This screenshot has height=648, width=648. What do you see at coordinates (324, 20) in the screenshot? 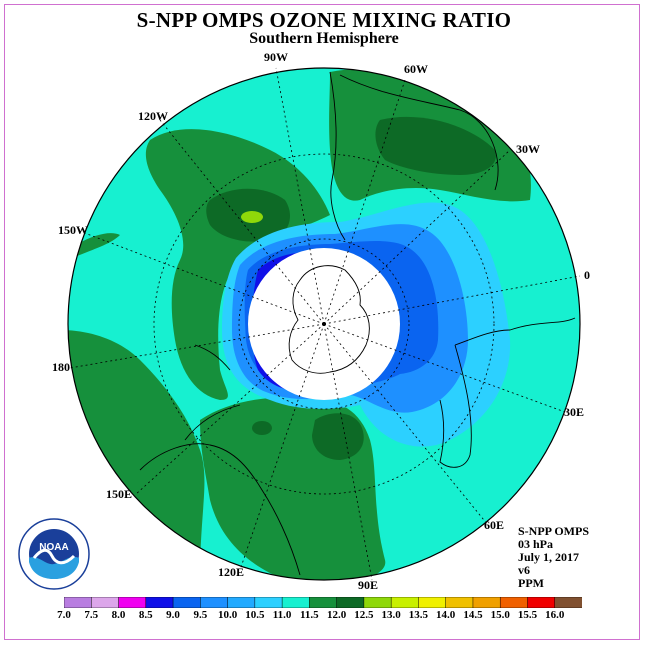
I see `map-title: S-NPP OMPS OZONE MIXING RATIO` at bounding box center [324, 20].